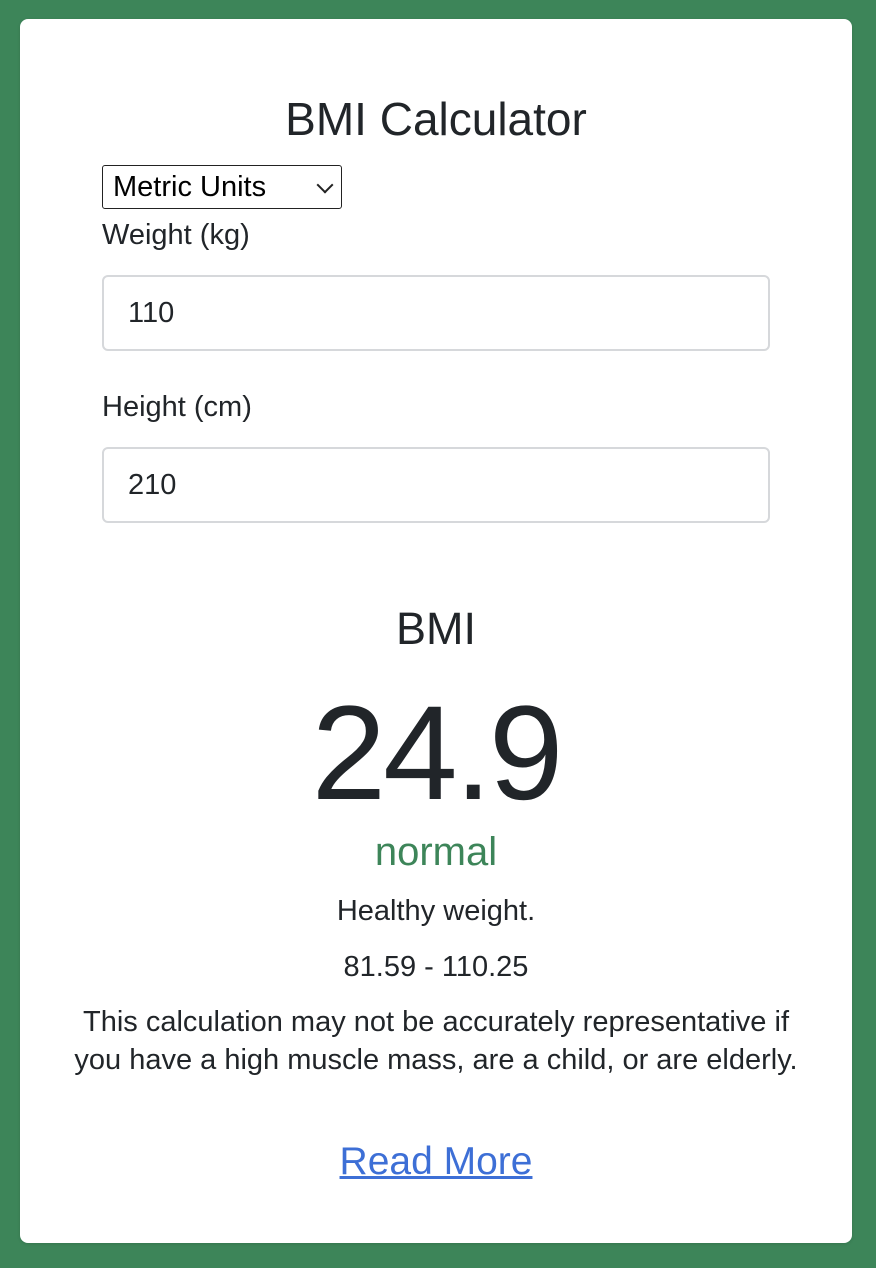 This screenshot has width=876, height=1268. I want to click on read-more-link: Read More, so click(436, 1161).